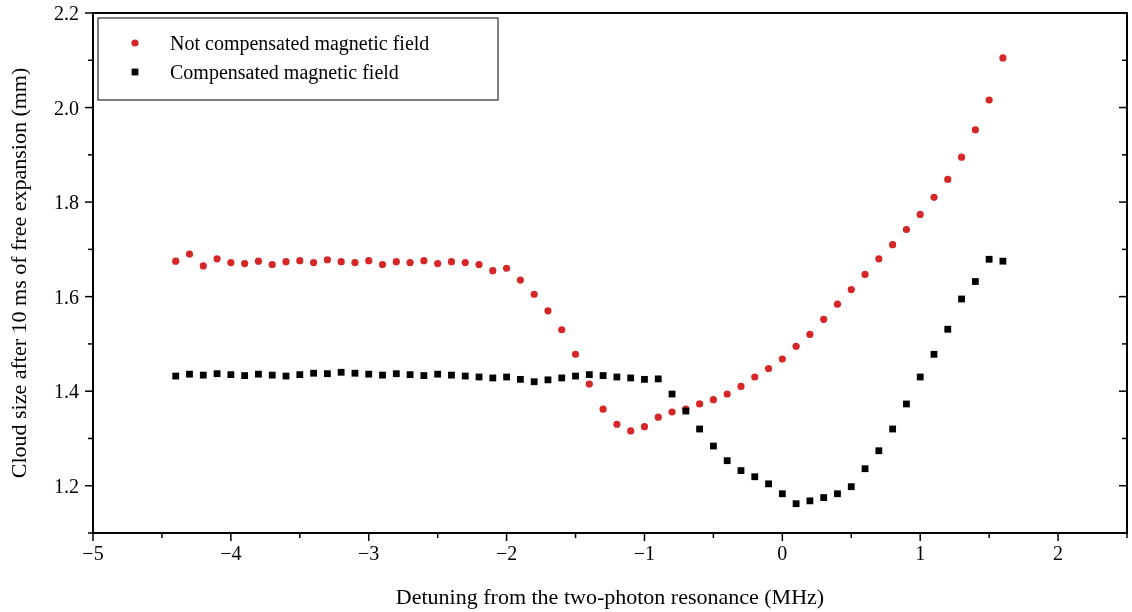 Image resolution: width=1132 pixels, height=612 pixels. I want to click on x-tick-label: −5, so click(93, 553).